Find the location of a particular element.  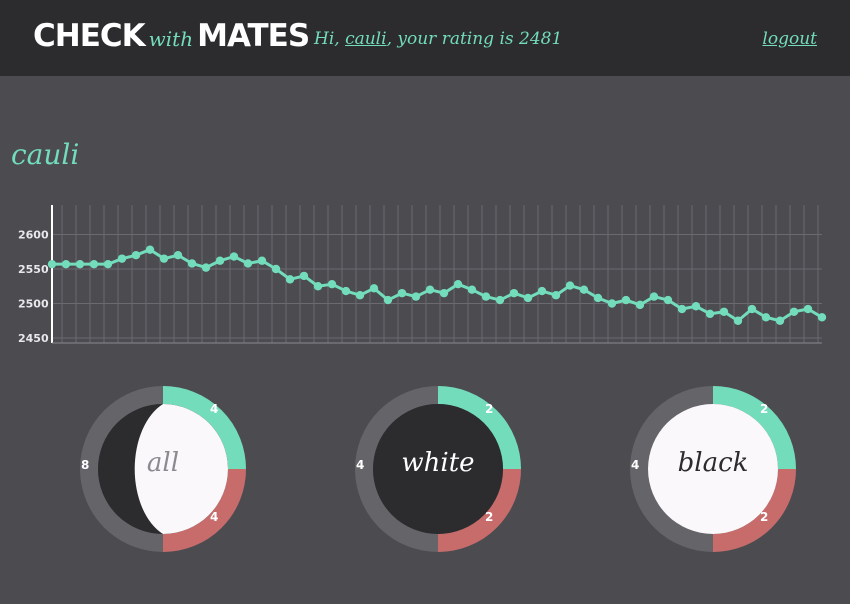

donut-black-wins: 2 is located at coordinates (764, 409).